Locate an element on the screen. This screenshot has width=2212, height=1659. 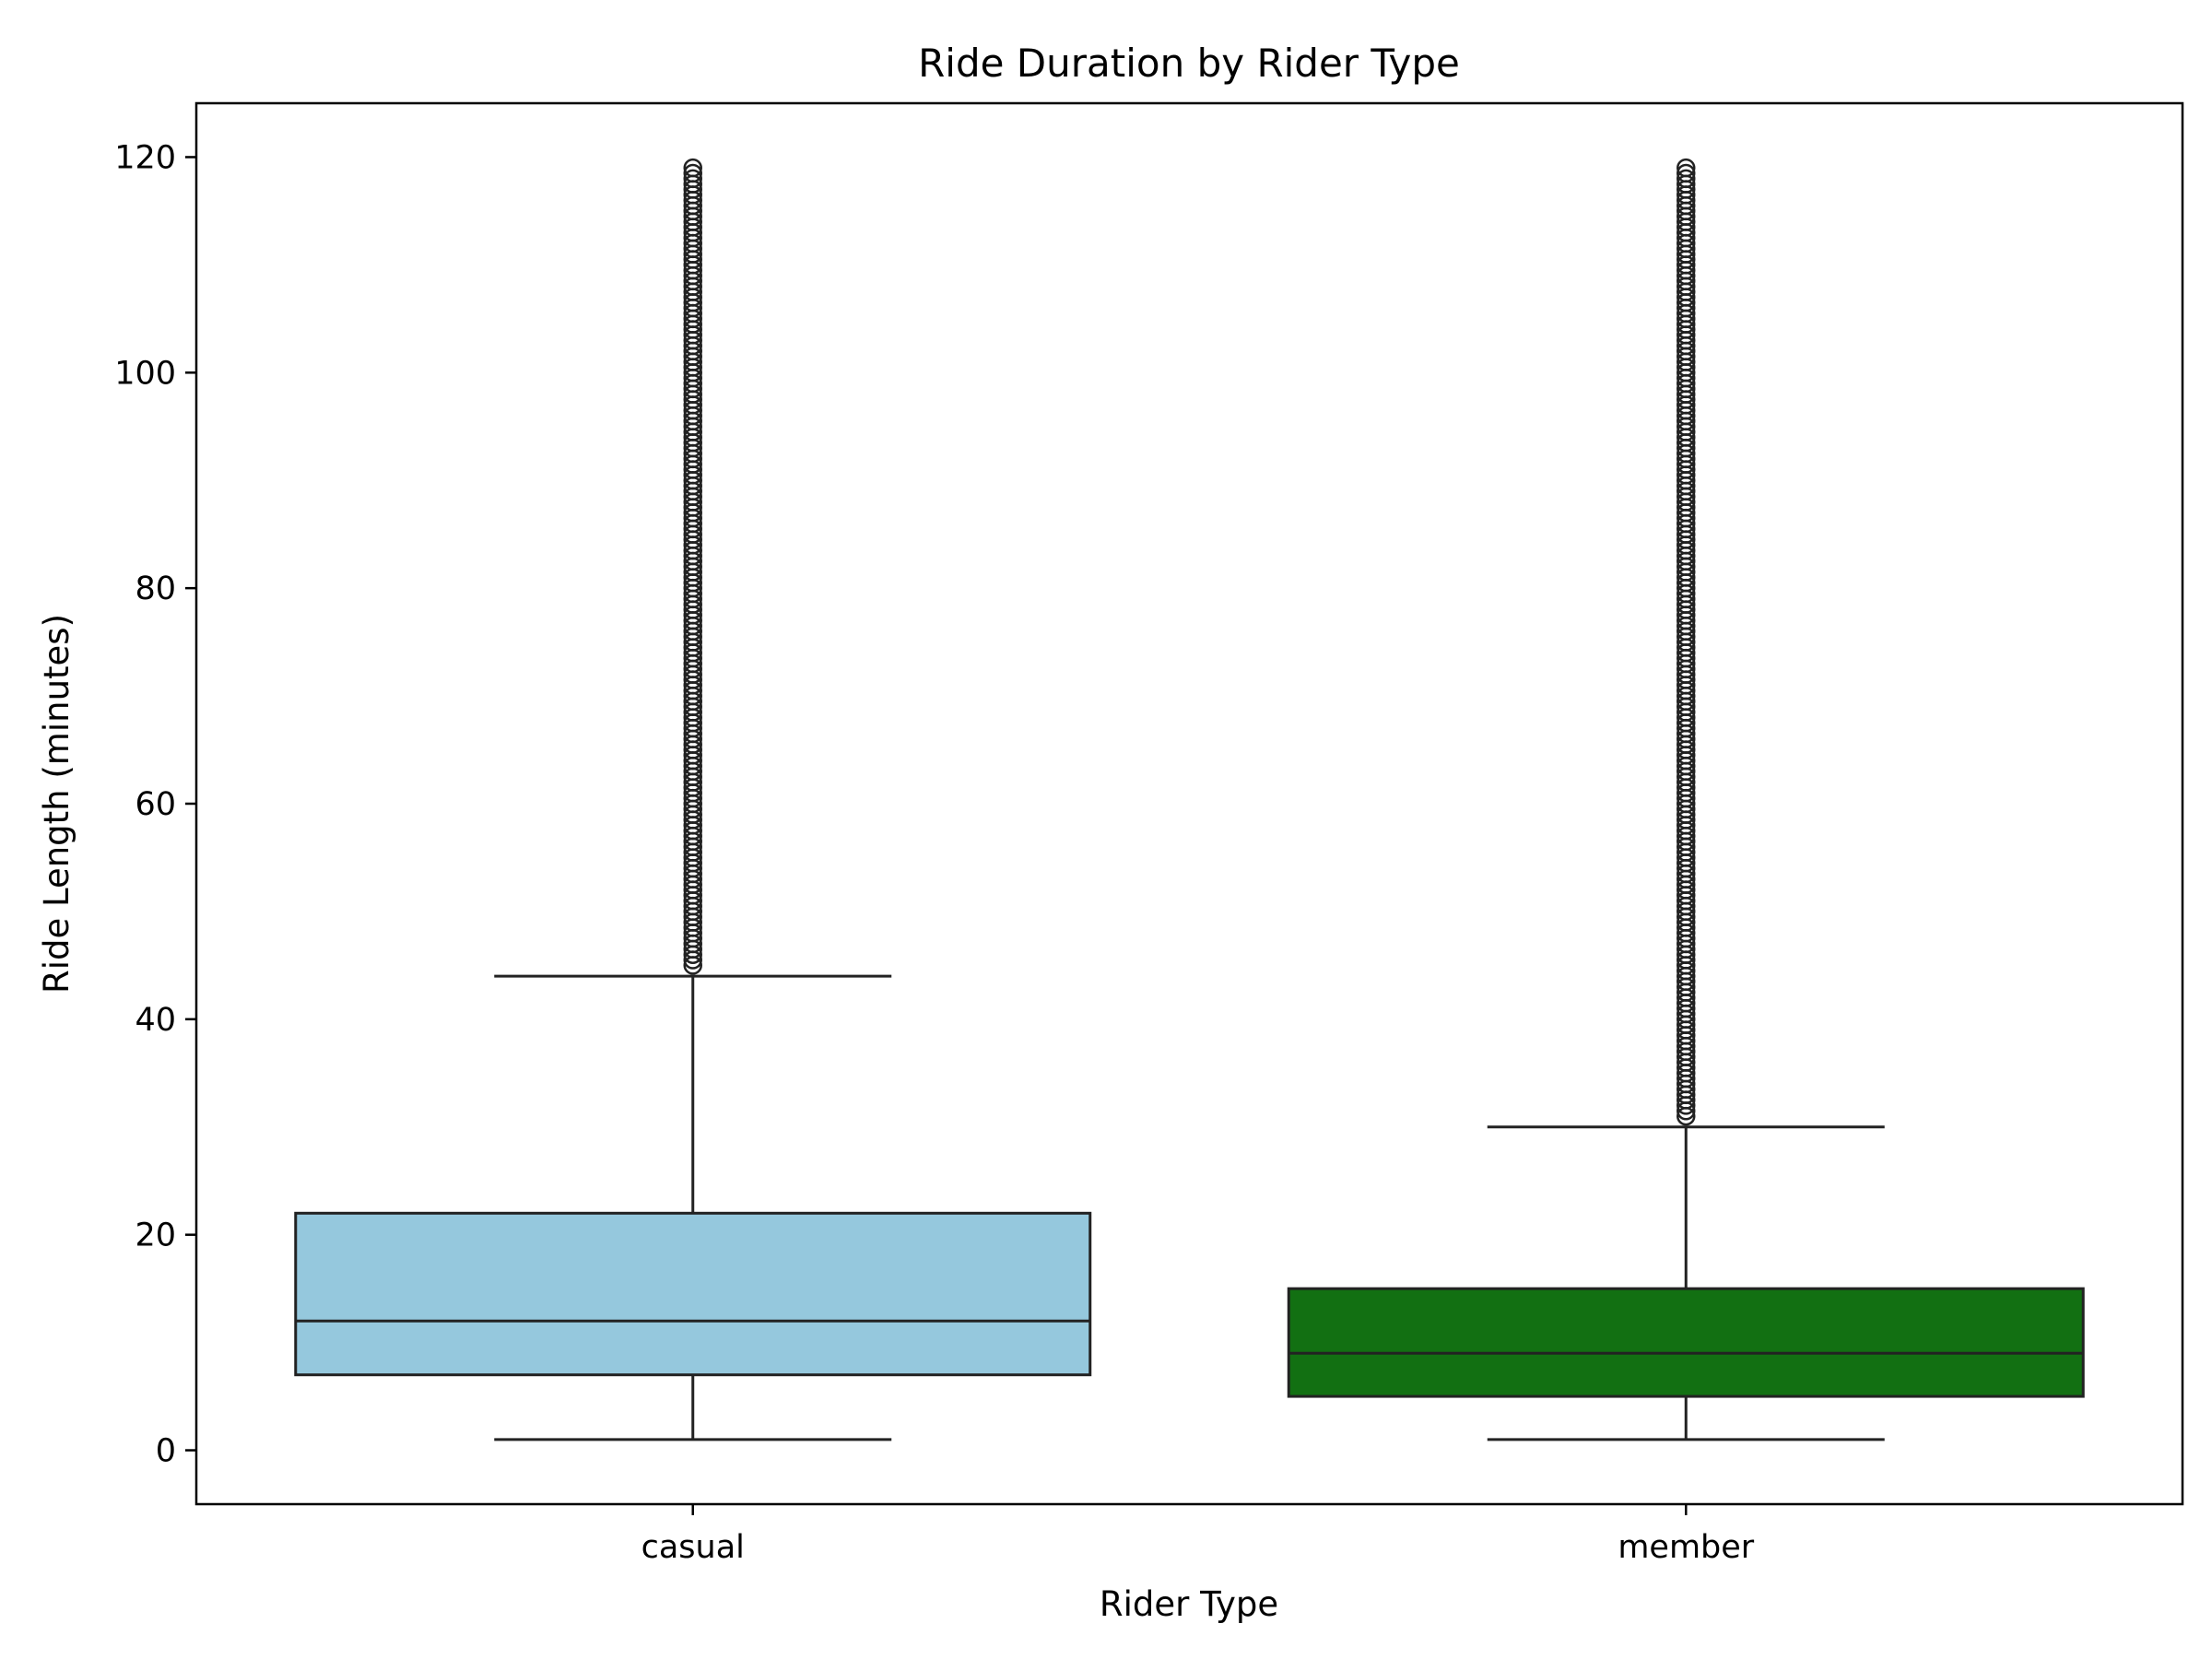
y-axis-label: Ride Length (minutes) is located at coordinates (56, 804).